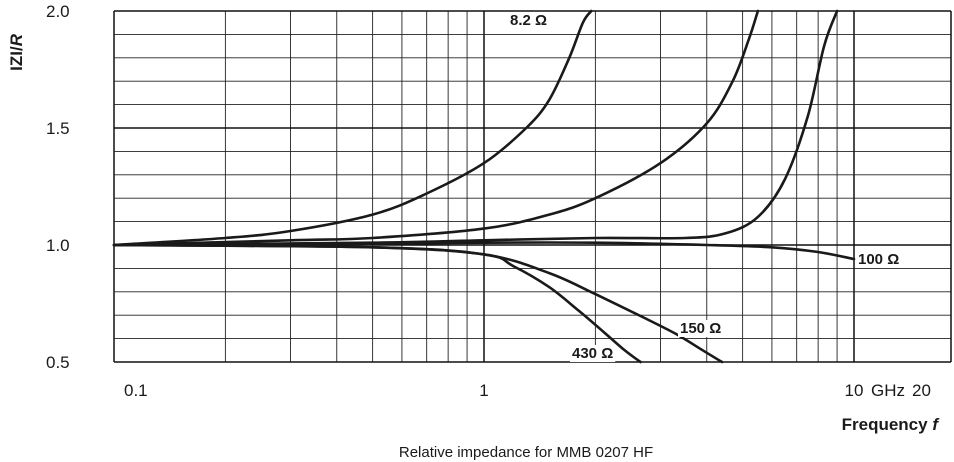 The width and height of the screenshot is (954, 462). Describe the element at coordinates (58, 128) in the screenshot. I see `y-tick-label: 1.5` at that location.